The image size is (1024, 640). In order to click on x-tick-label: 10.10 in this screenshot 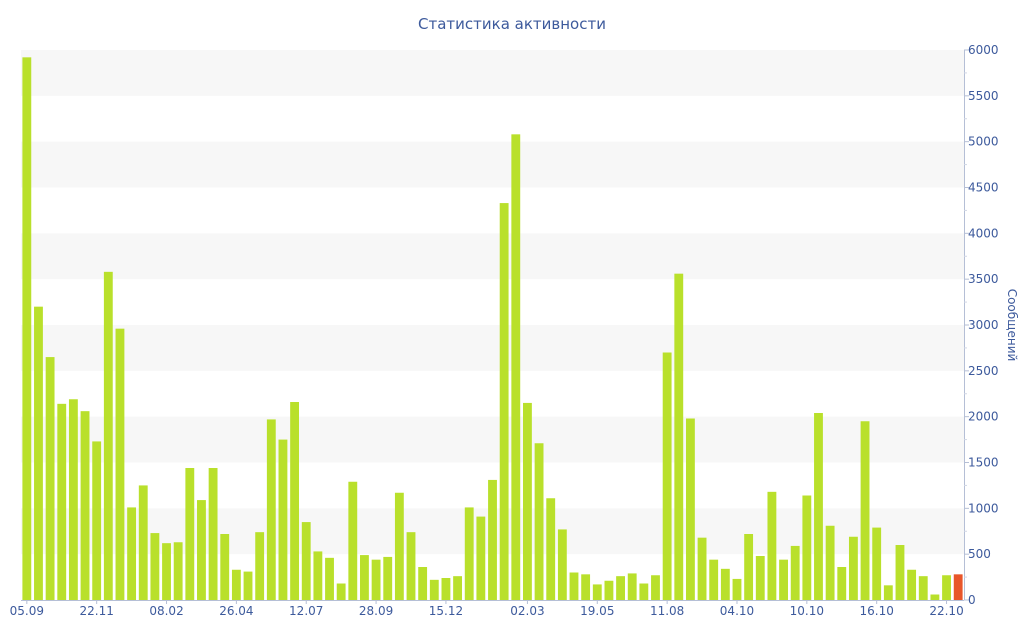, I will do `click(807, 611)`.